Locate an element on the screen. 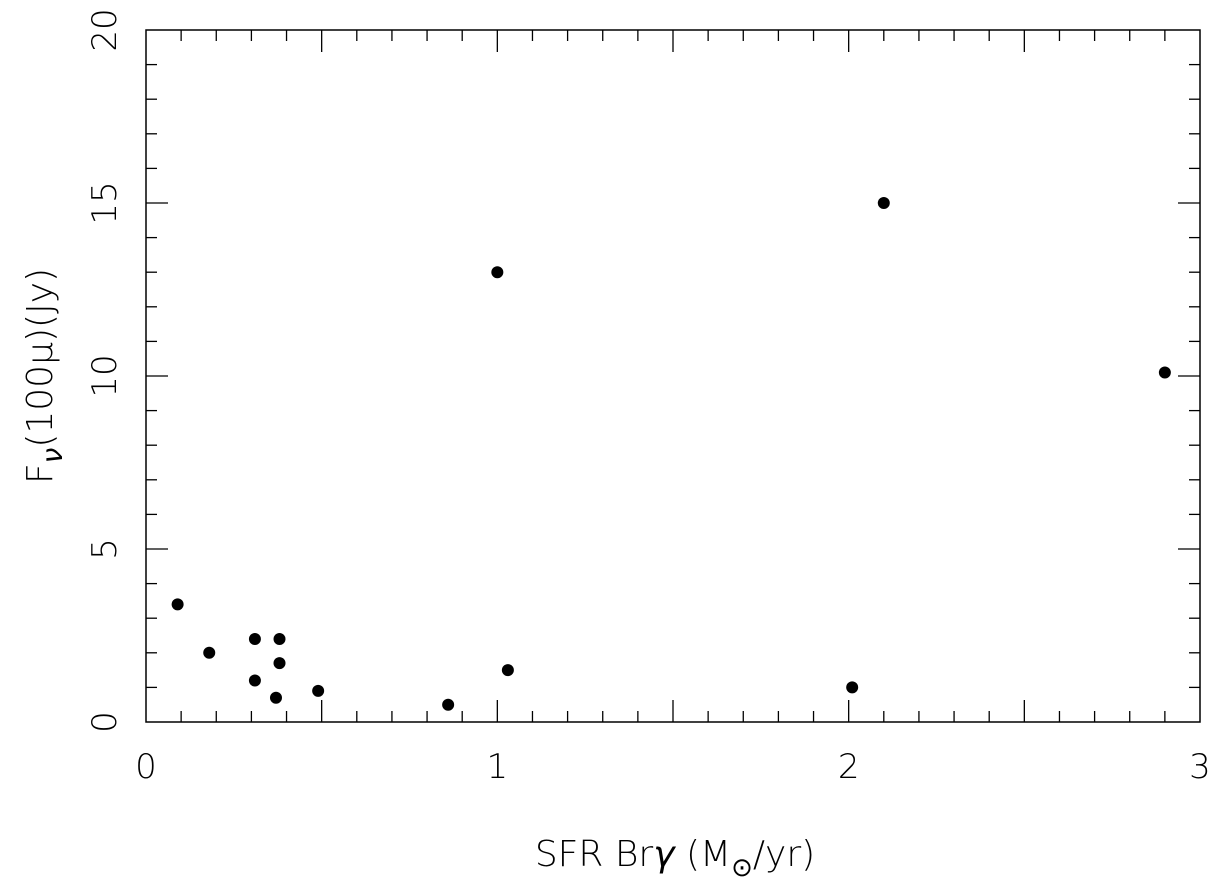 This screenshot has height=886, width=1225. y-tick-label: 0 is located at coordinates (105, 722).